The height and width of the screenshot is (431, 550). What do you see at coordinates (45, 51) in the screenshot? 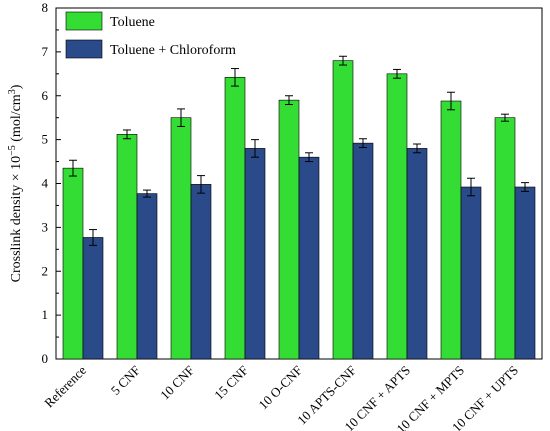
I see `y-tick-label: 7` at bounding box center [45, 51].